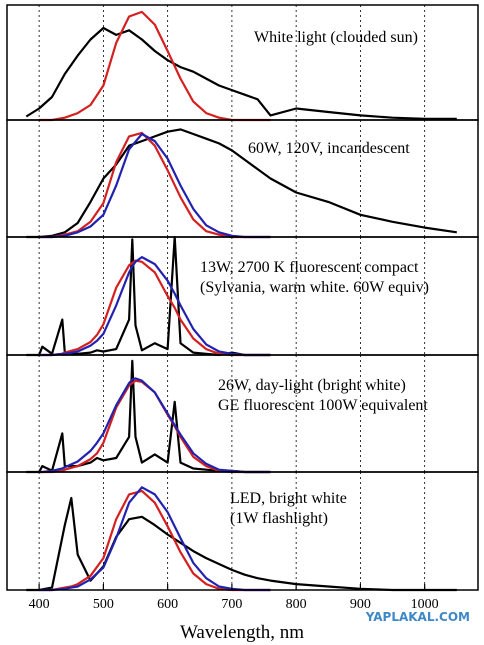 This screenshot has width=484, height=645. I want to click on x-tick-label: 500, so click(103, 604).